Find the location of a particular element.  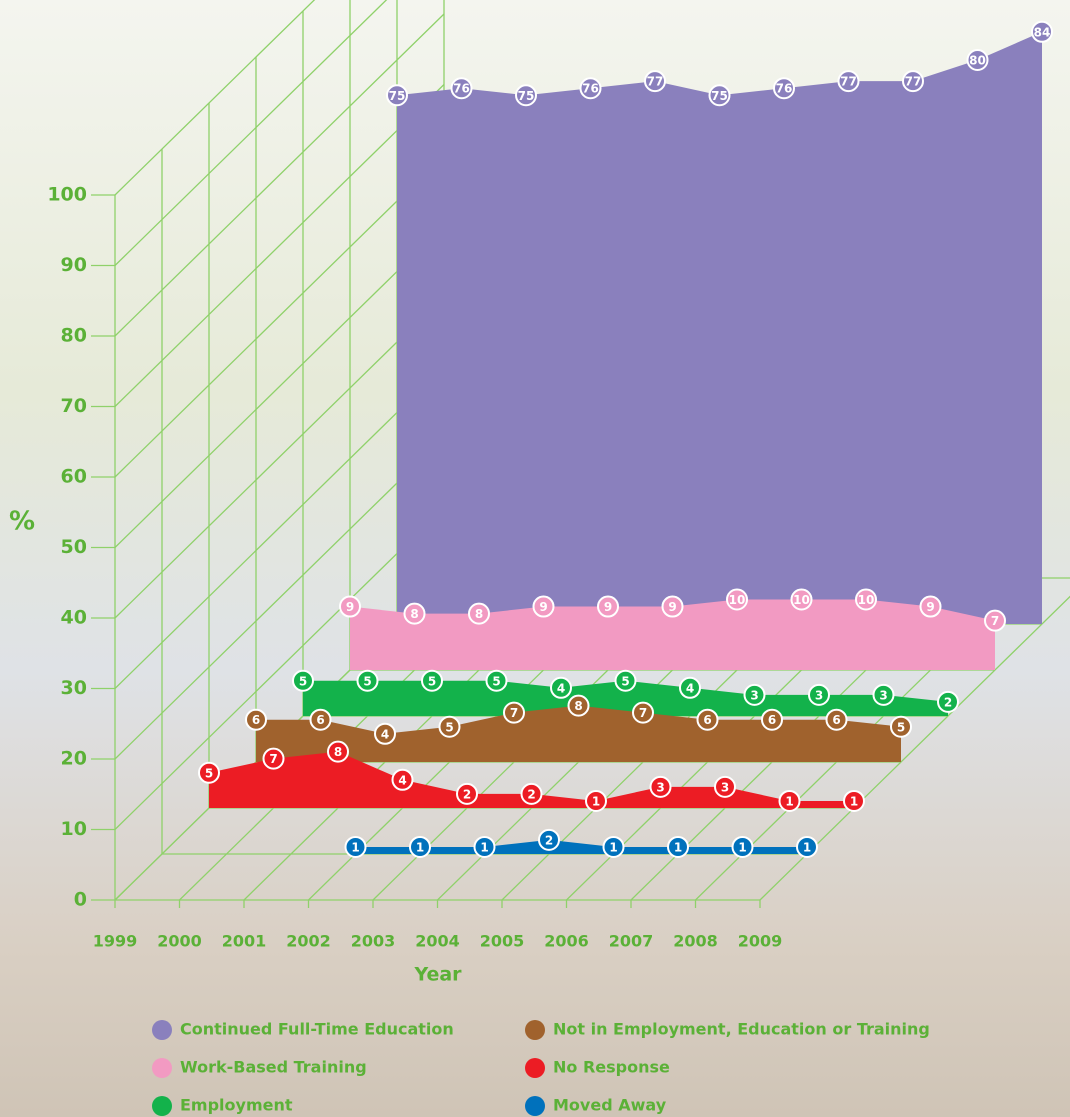

legend-label: Not in Employment, Education or Training is located at coordinates (741, 1029).